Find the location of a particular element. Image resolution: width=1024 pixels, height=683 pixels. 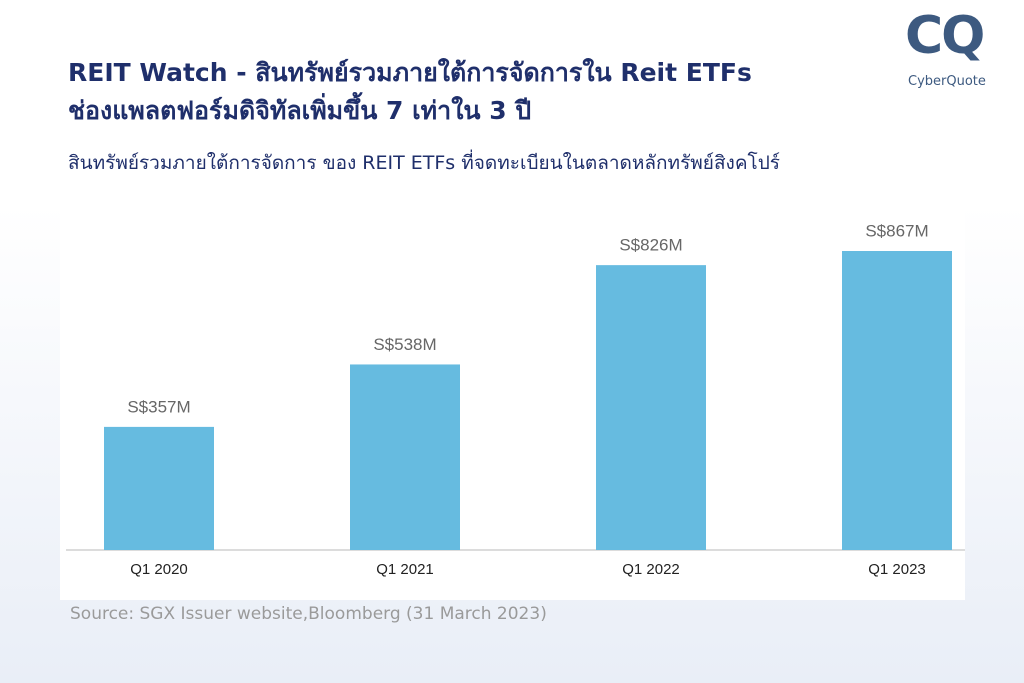

logo-name: CyberQuote is located at coordinates (947, 81).